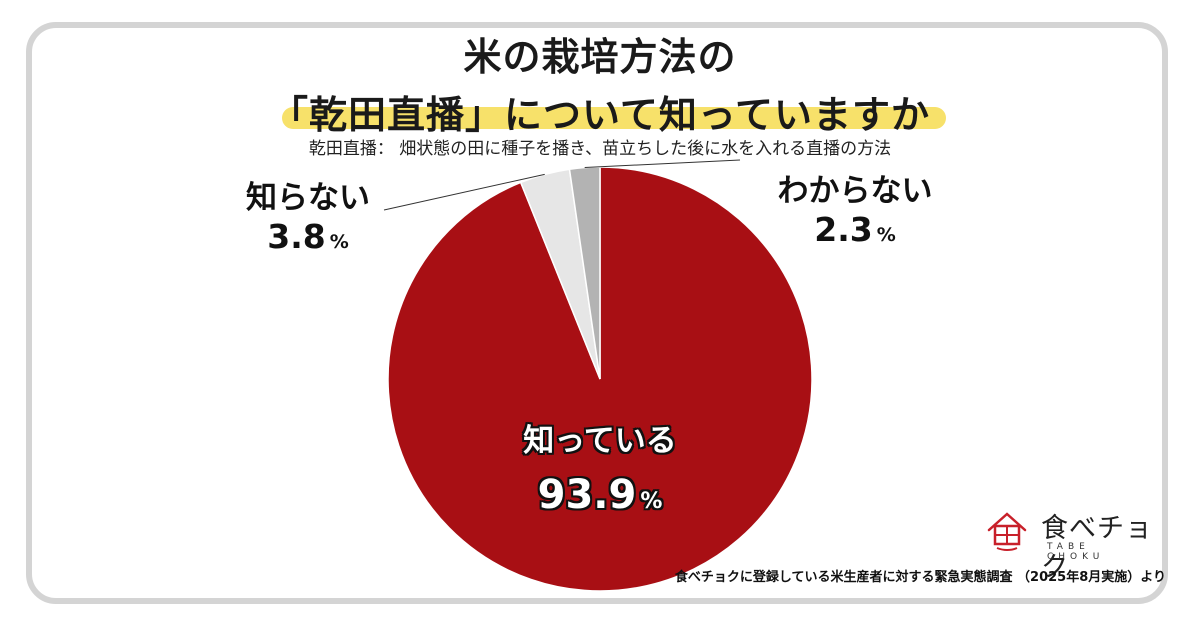 Image resolution: width=1200 pixels, height=630 pixels. I want to click on label-wakaranai-category: わからない, so click(855, 191).